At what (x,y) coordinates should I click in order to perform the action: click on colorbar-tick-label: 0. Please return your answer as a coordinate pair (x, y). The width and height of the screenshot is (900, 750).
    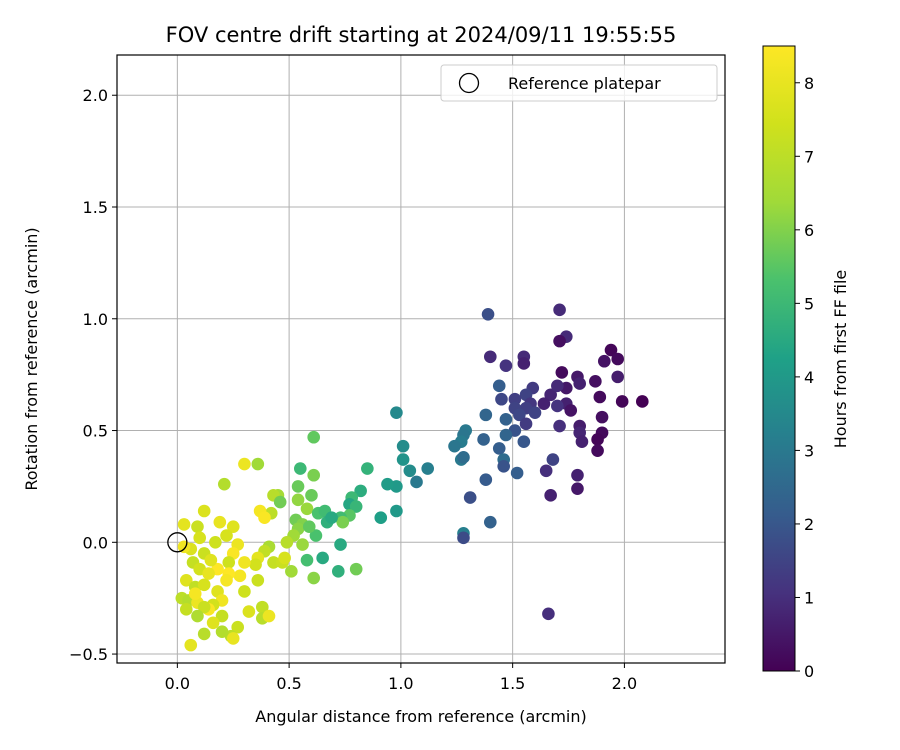
    Looking at the image, I should click on (809, 671).